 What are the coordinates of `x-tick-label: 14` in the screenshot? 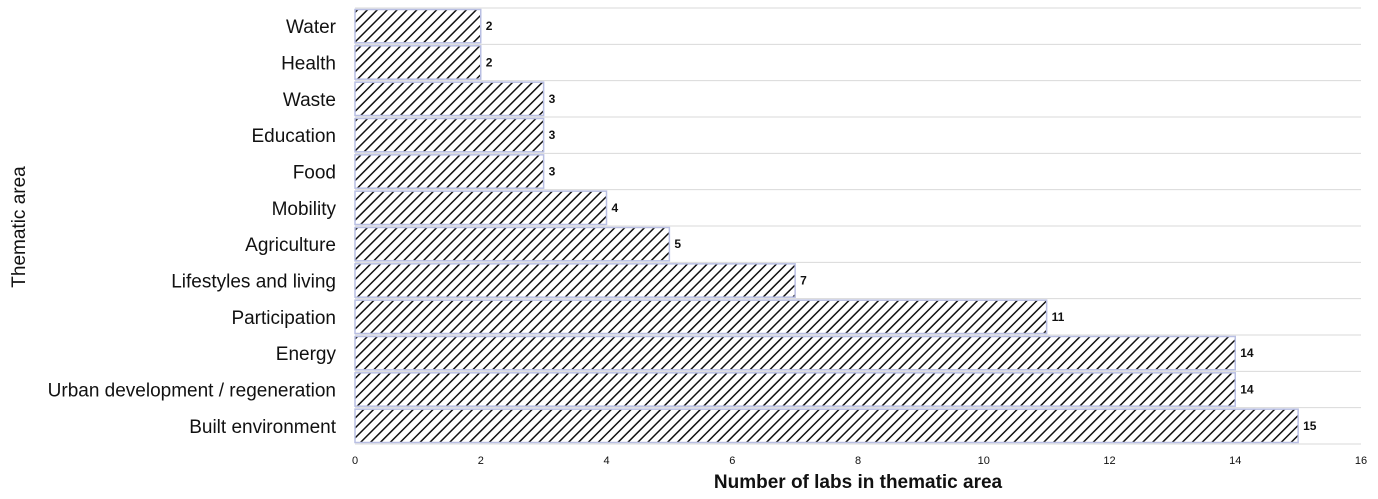 It's located at (1235, 461).